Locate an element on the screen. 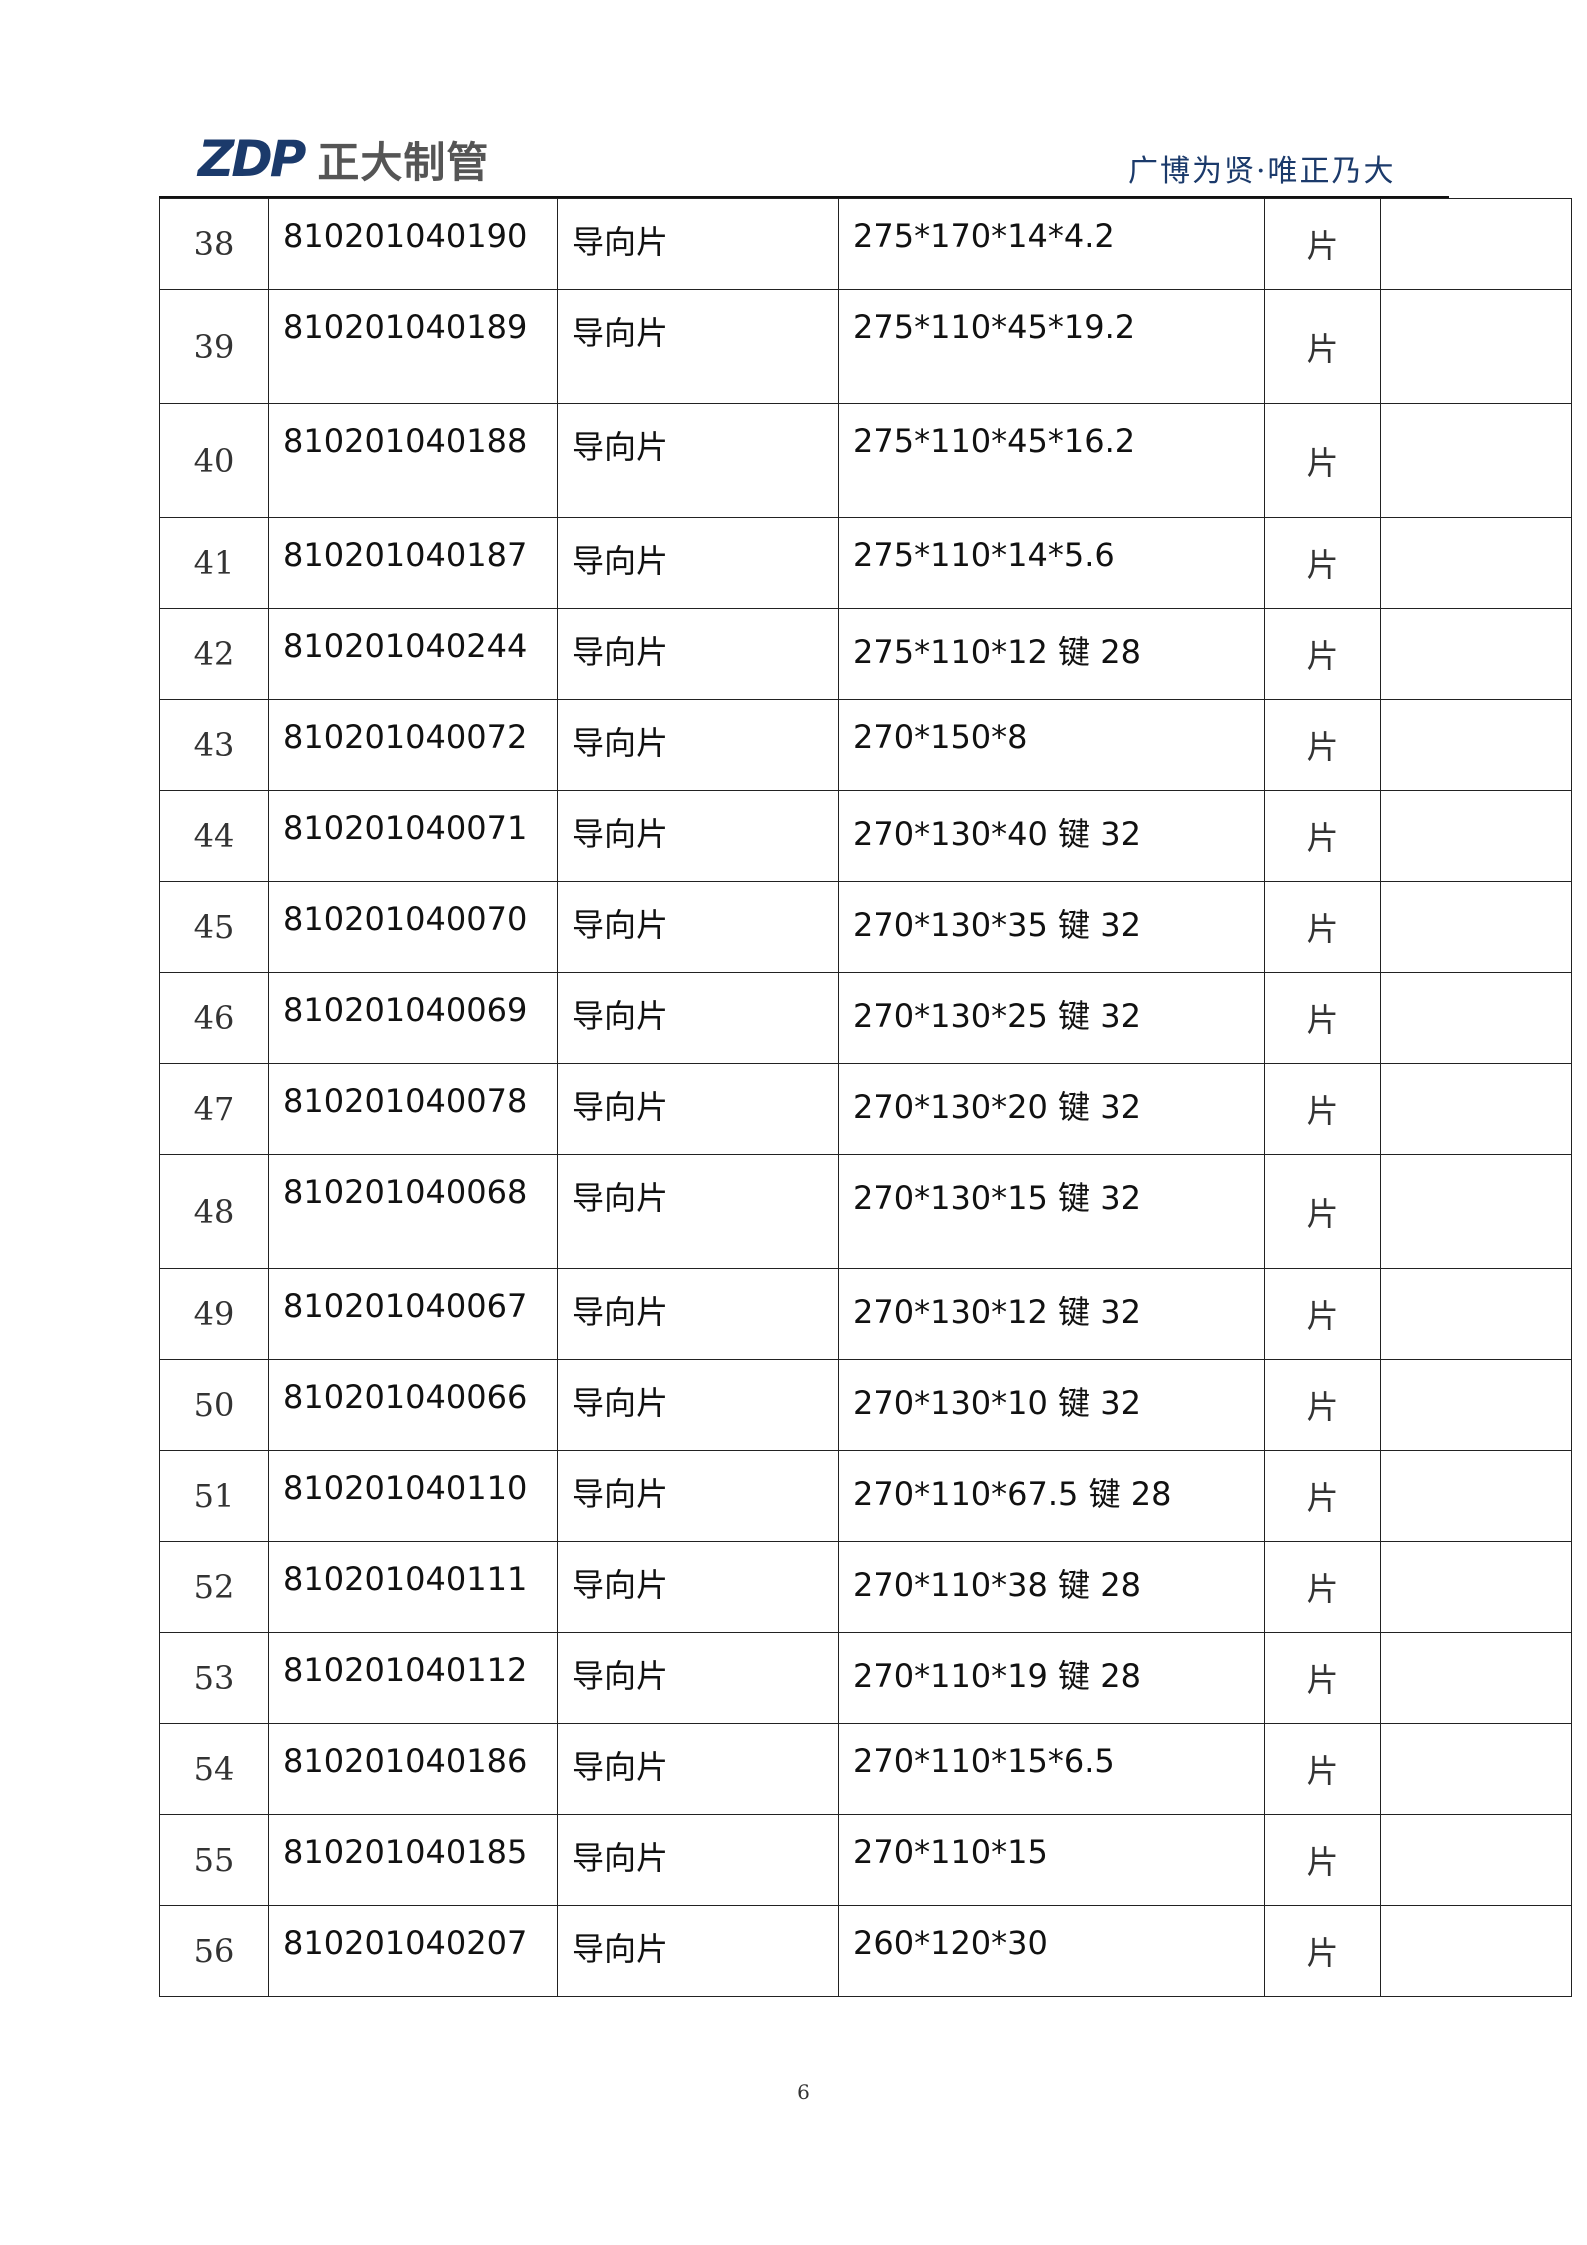 The image size is (1587, 2245). row-number-cell: 52 is located at coordinates (214, 1587).